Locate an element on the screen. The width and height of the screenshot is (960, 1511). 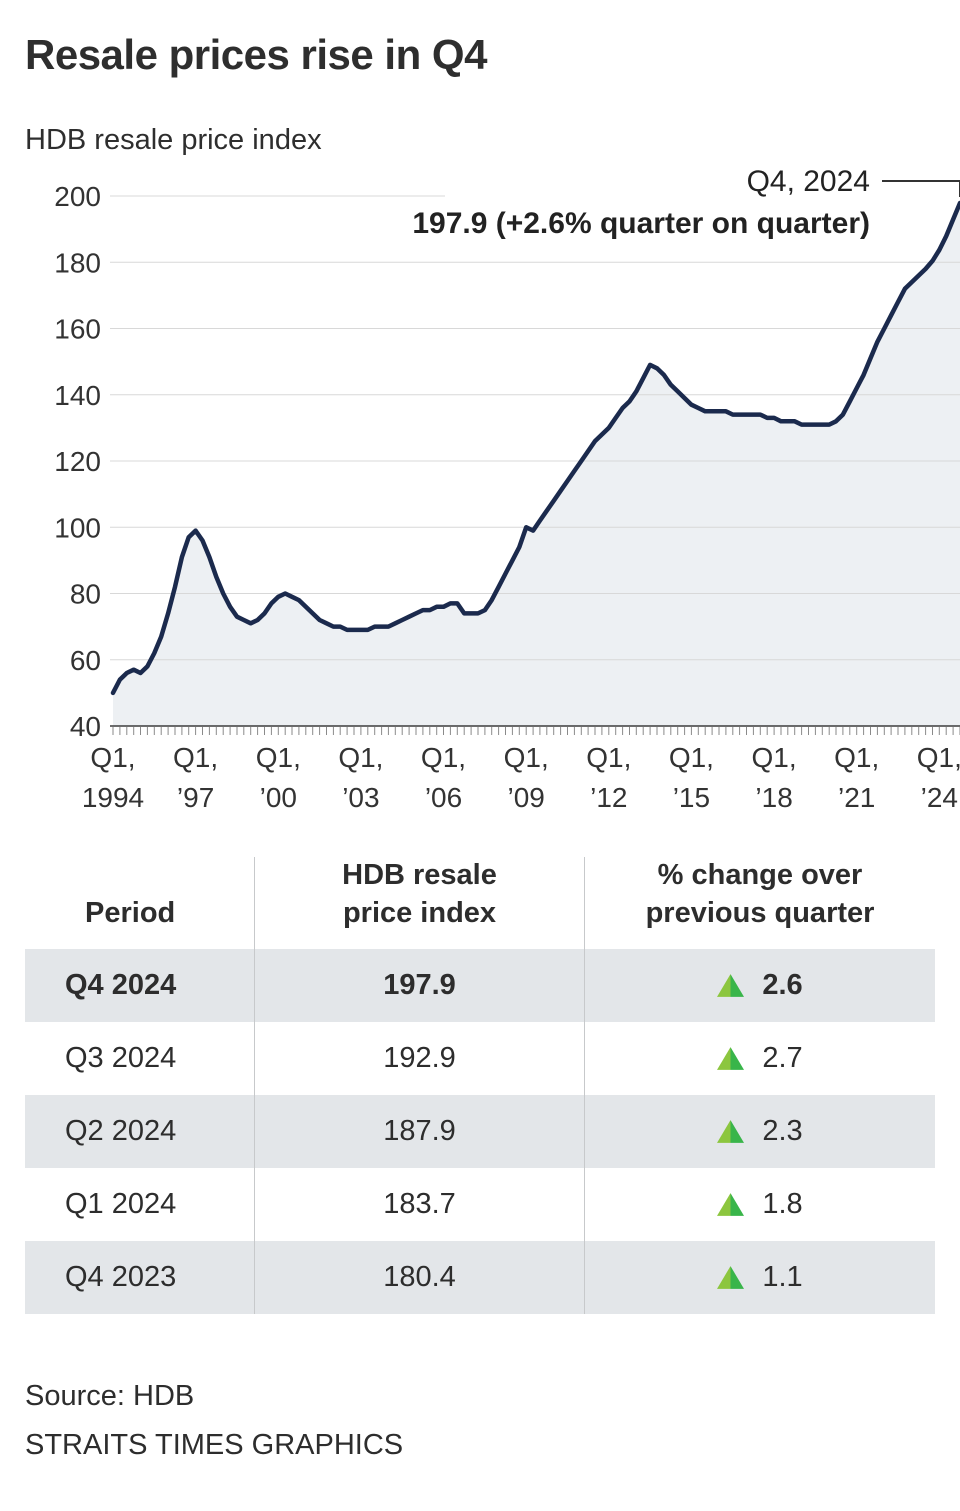
table-row: Q4 2024 197.9 2.6 is located at coordinates (480, 985).